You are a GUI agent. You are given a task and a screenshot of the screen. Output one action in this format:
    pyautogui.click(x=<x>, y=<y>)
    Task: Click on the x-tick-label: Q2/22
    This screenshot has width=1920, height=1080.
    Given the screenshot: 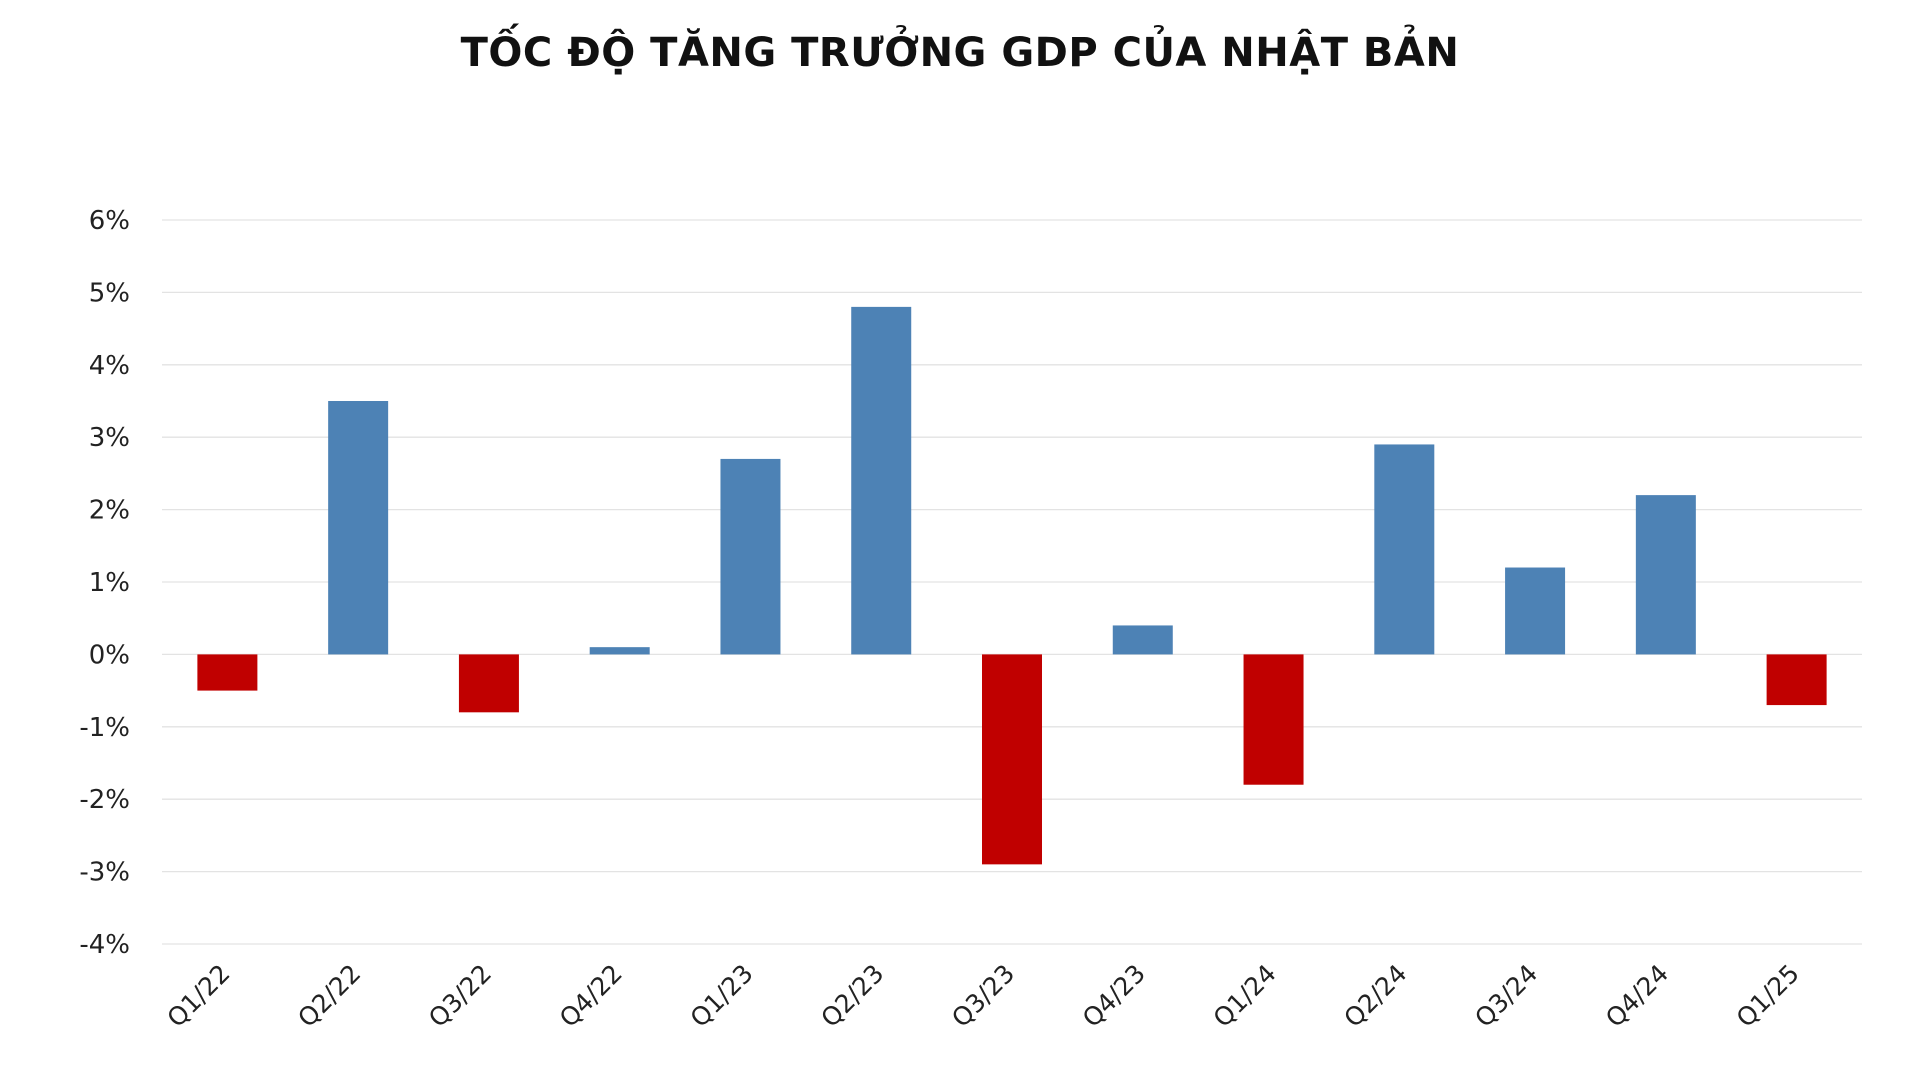 What is the action you would take?
    pyautogui.click(x=329, y=996)
    